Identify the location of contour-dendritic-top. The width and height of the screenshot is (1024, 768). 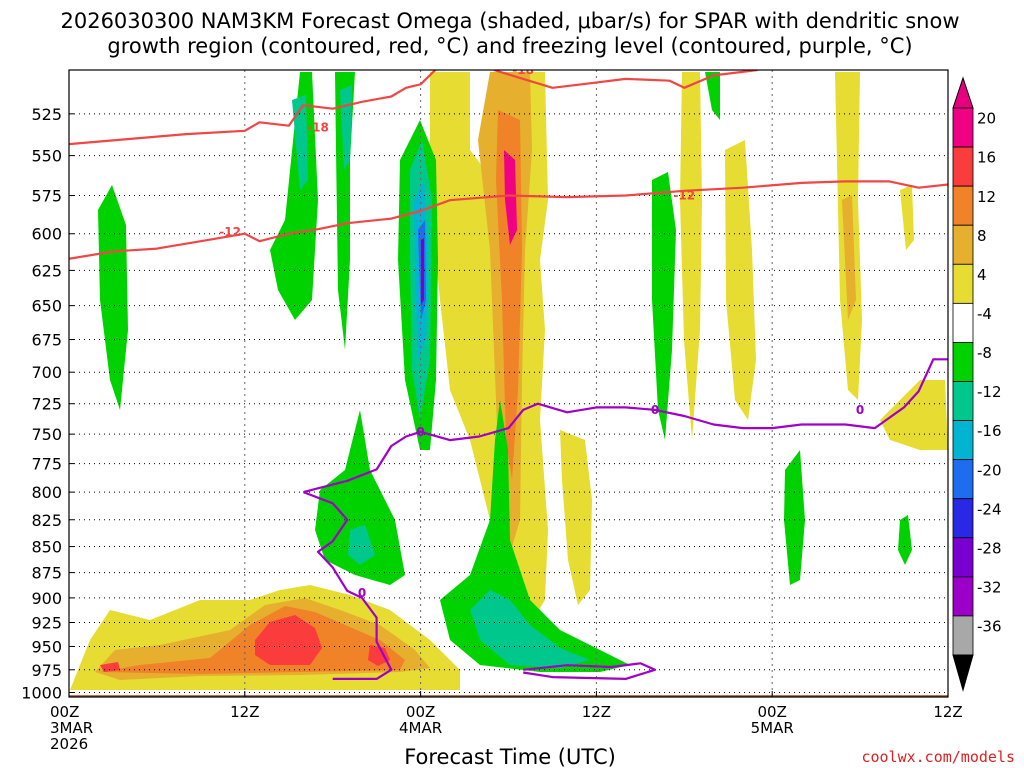
(253, 108).